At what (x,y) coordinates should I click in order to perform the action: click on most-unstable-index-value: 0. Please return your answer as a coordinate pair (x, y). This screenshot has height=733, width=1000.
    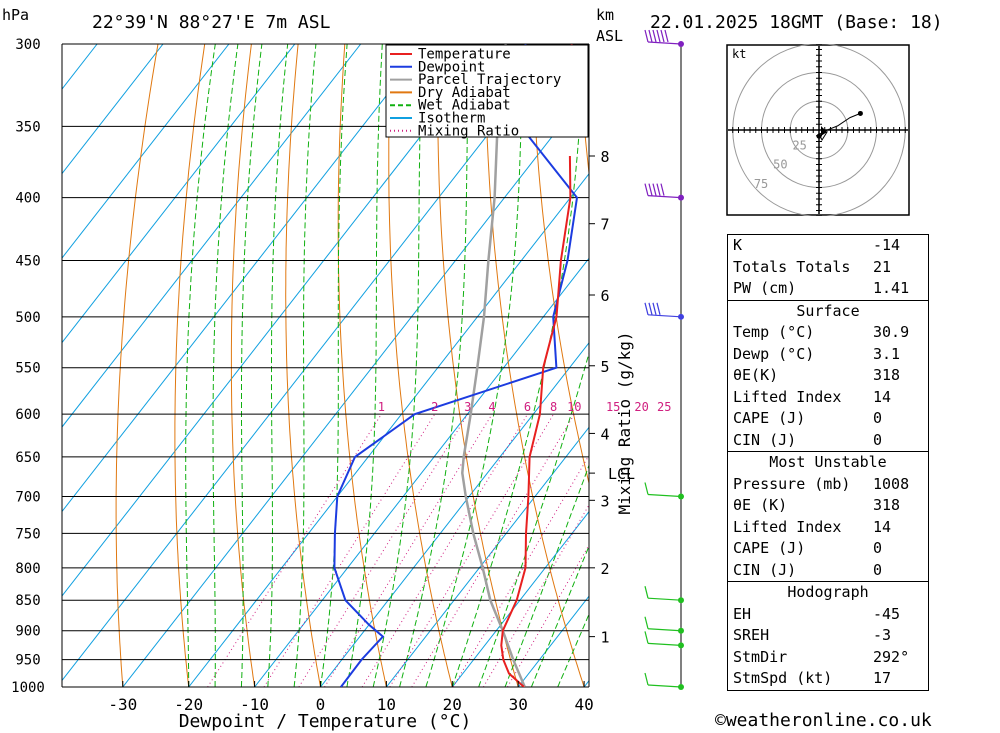
    Looking at the image, I should click on (878, 548).